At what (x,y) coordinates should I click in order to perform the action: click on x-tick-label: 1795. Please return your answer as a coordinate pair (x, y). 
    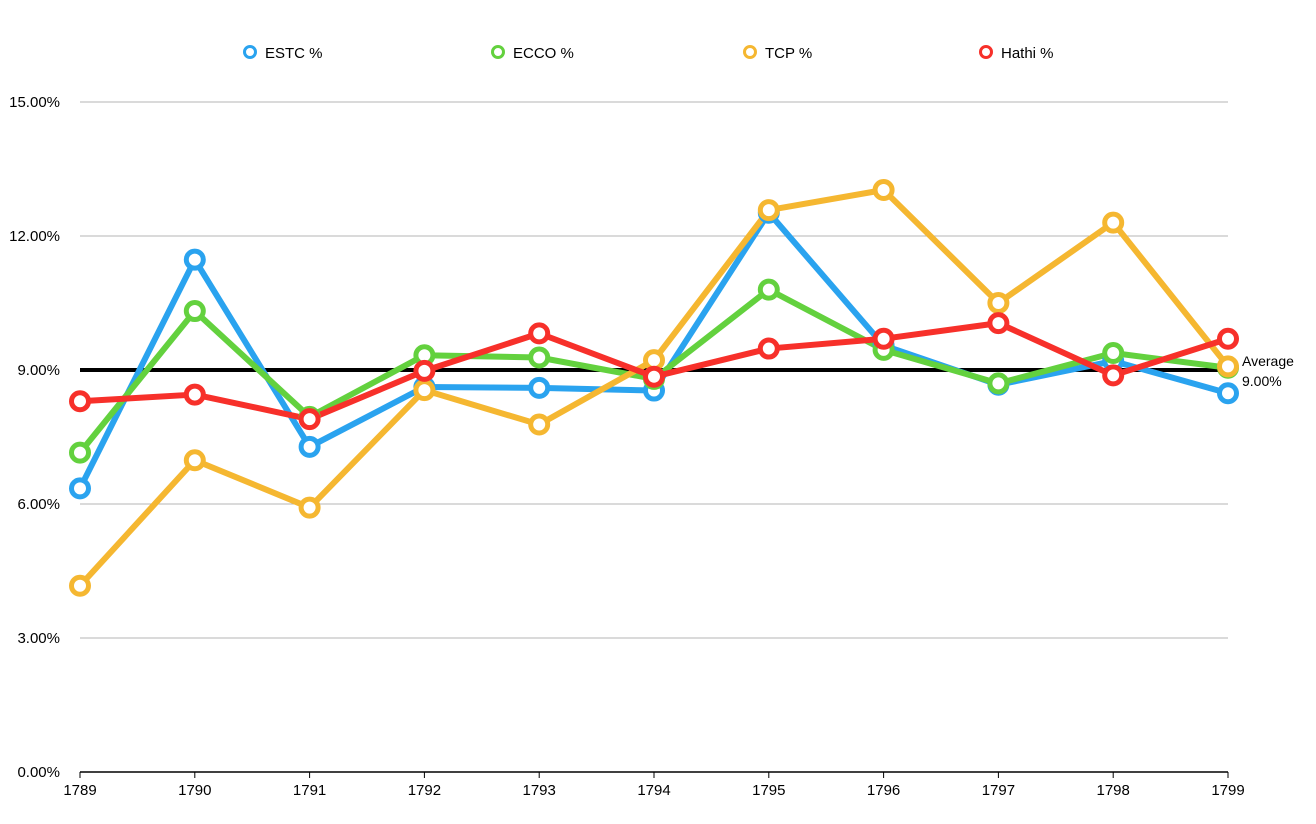
    Looking at the image, I should click on (768, 790).